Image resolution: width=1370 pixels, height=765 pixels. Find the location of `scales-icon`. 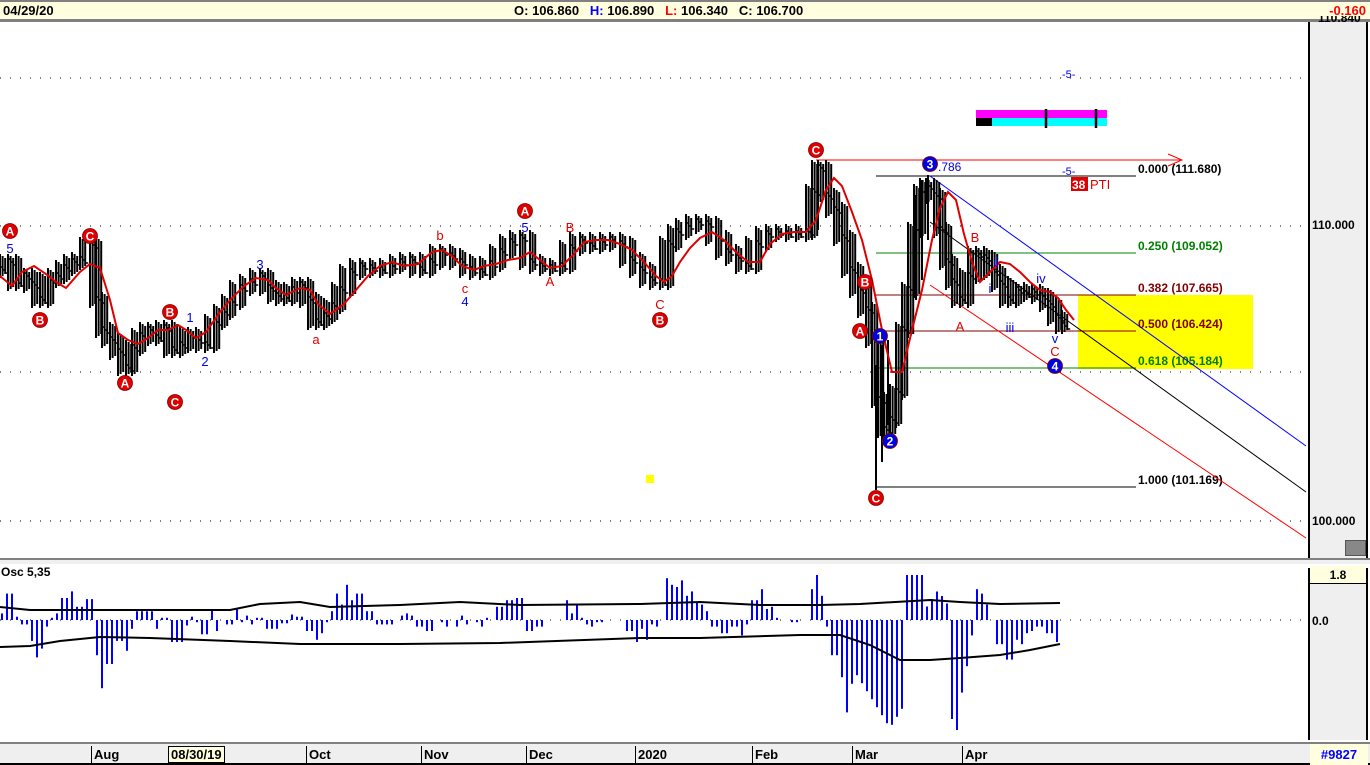

scales-icon is located at coordinates (1355, 548).